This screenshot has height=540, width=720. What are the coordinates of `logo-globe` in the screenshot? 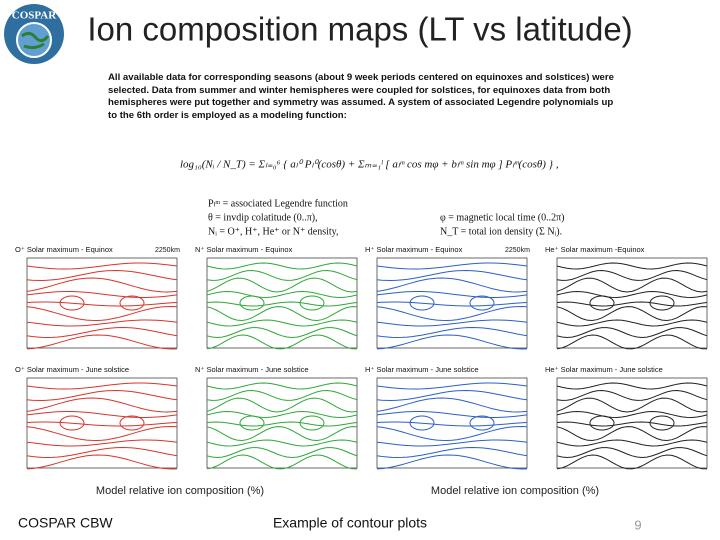 It's located at (34, 40).